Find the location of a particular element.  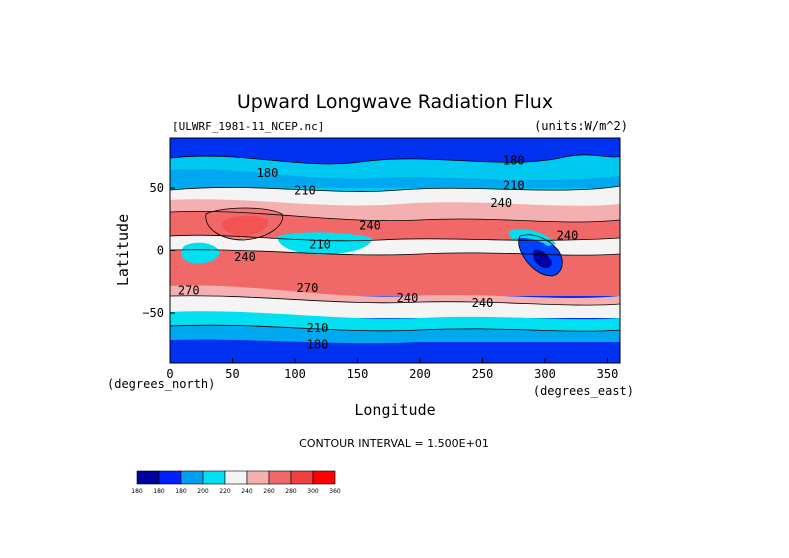

contour-label-4: 240 is located at coordinates (370, 226).